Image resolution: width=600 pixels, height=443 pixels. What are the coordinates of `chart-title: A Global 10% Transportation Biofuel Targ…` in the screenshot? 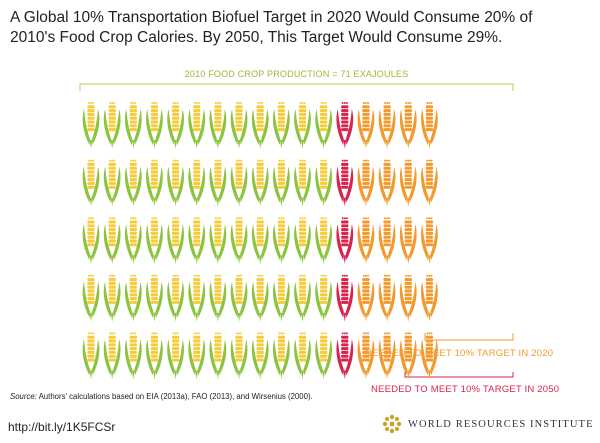 It's located at (271, 27).